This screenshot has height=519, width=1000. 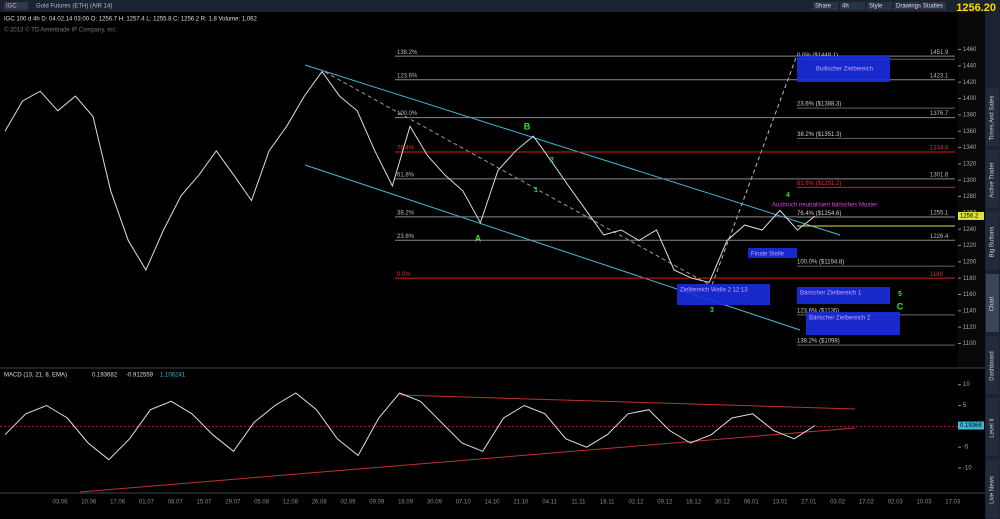 I want to click on y-tick-label: 1220, so click(x=970, y=246).